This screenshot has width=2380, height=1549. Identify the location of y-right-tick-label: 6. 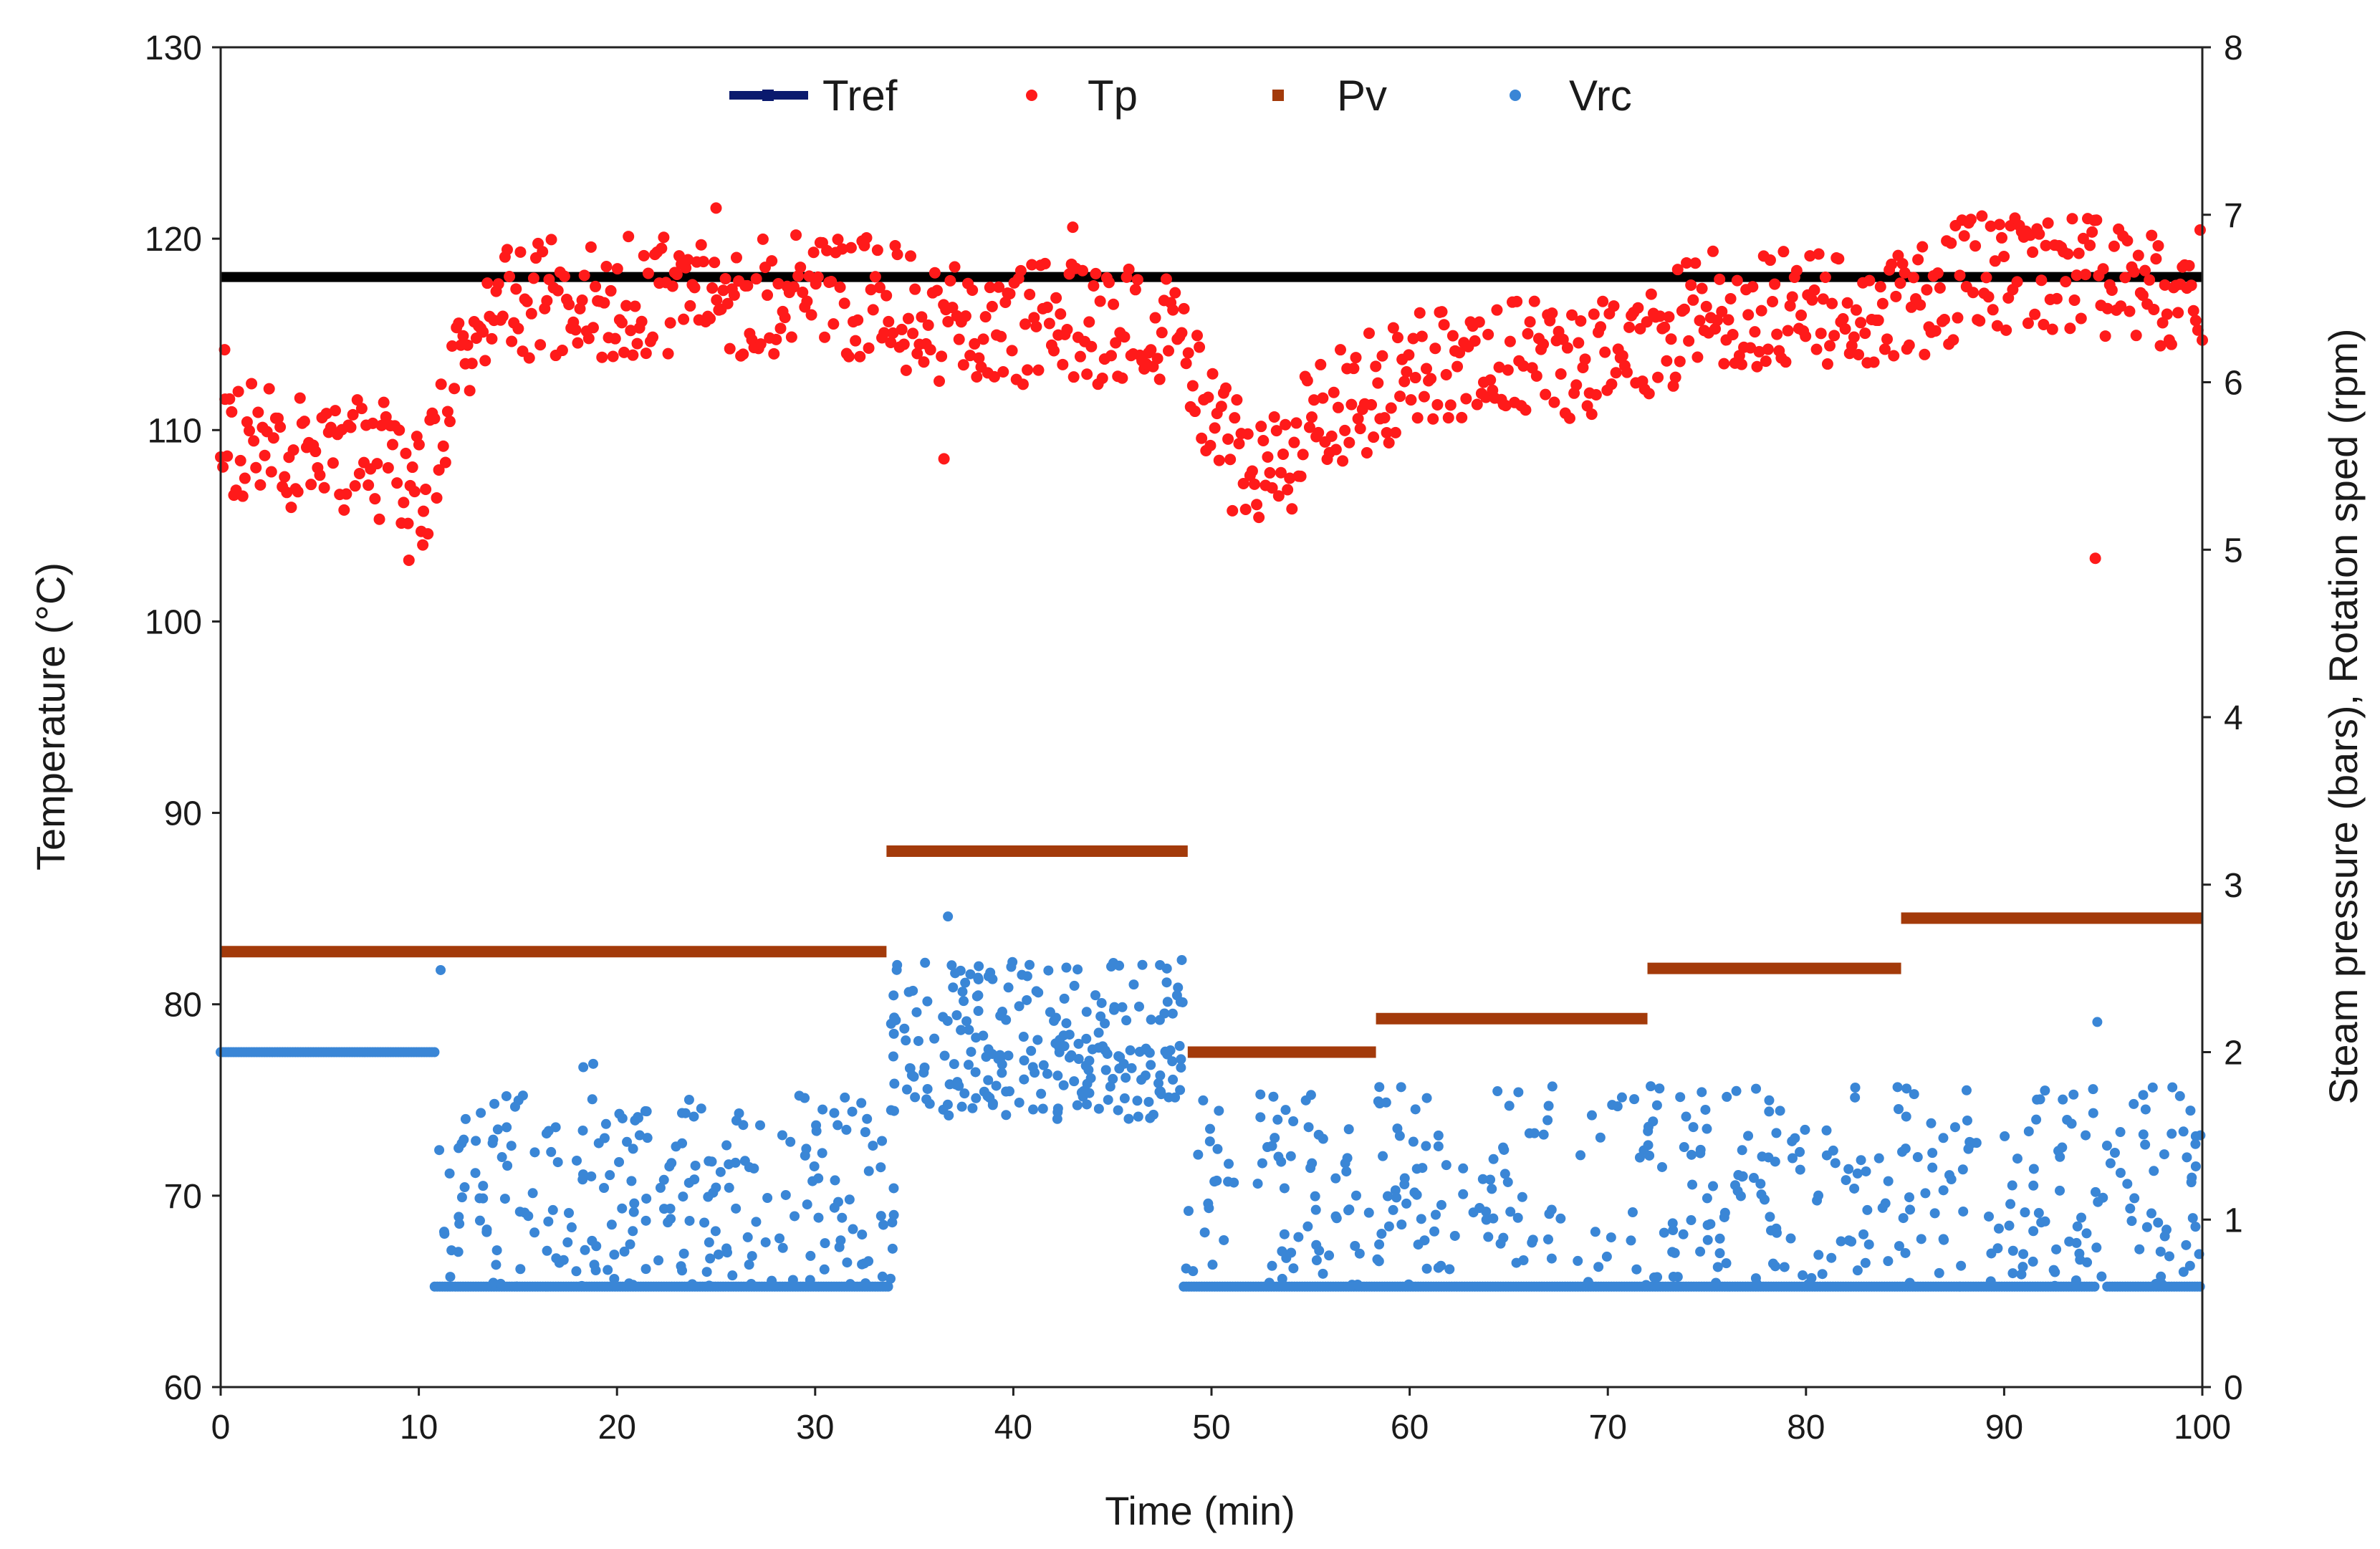
(2233, 384).